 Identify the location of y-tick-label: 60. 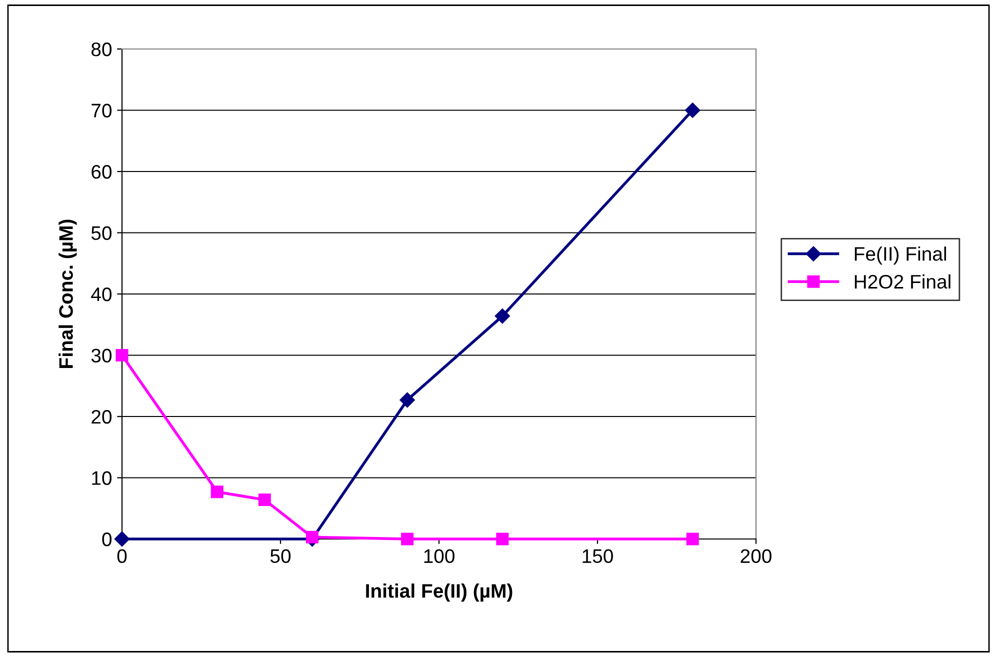
(102, 171).